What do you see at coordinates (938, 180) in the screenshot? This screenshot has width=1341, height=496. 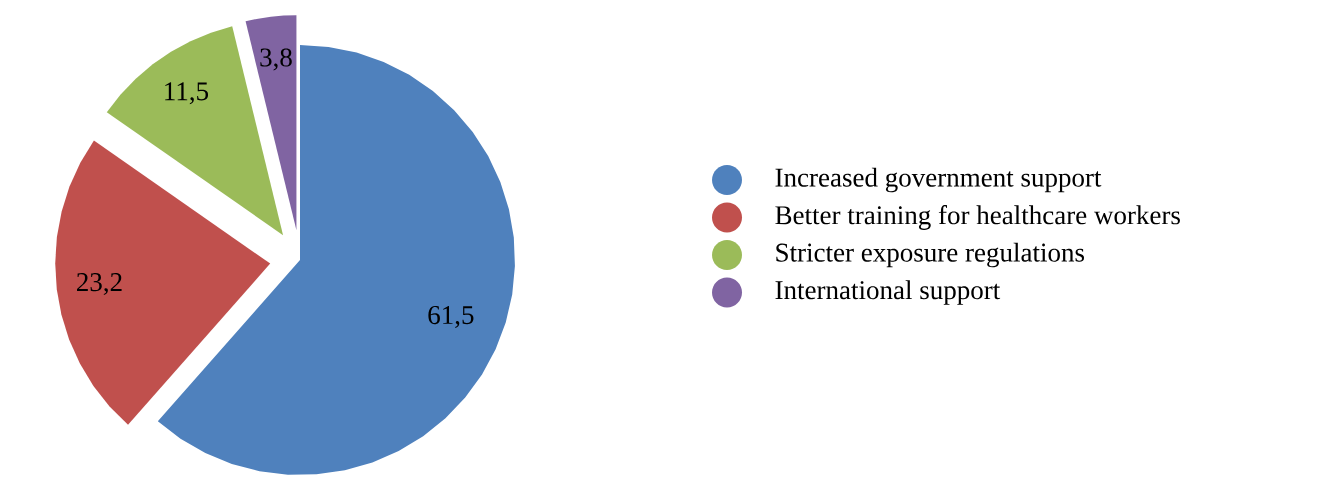 I see `legend-label: Increased government support` at bounding box center [938, 180].